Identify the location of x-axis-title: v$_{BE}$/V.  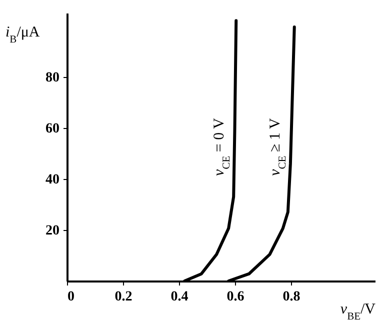
(358, 312).